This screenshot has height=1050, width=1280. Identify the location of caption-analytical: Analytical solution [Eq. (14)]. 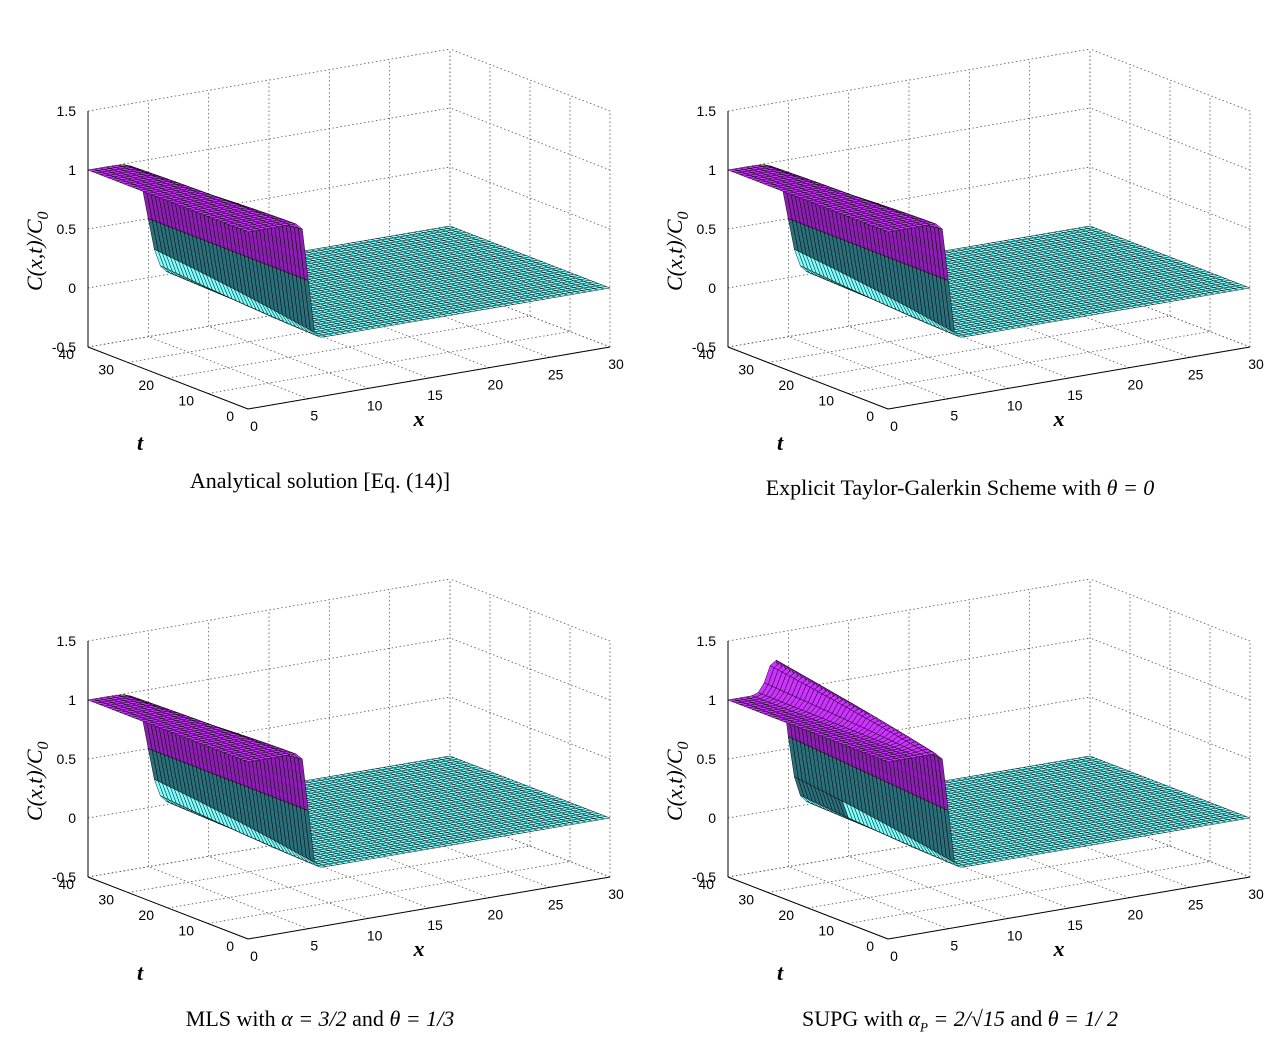
(320, 481).